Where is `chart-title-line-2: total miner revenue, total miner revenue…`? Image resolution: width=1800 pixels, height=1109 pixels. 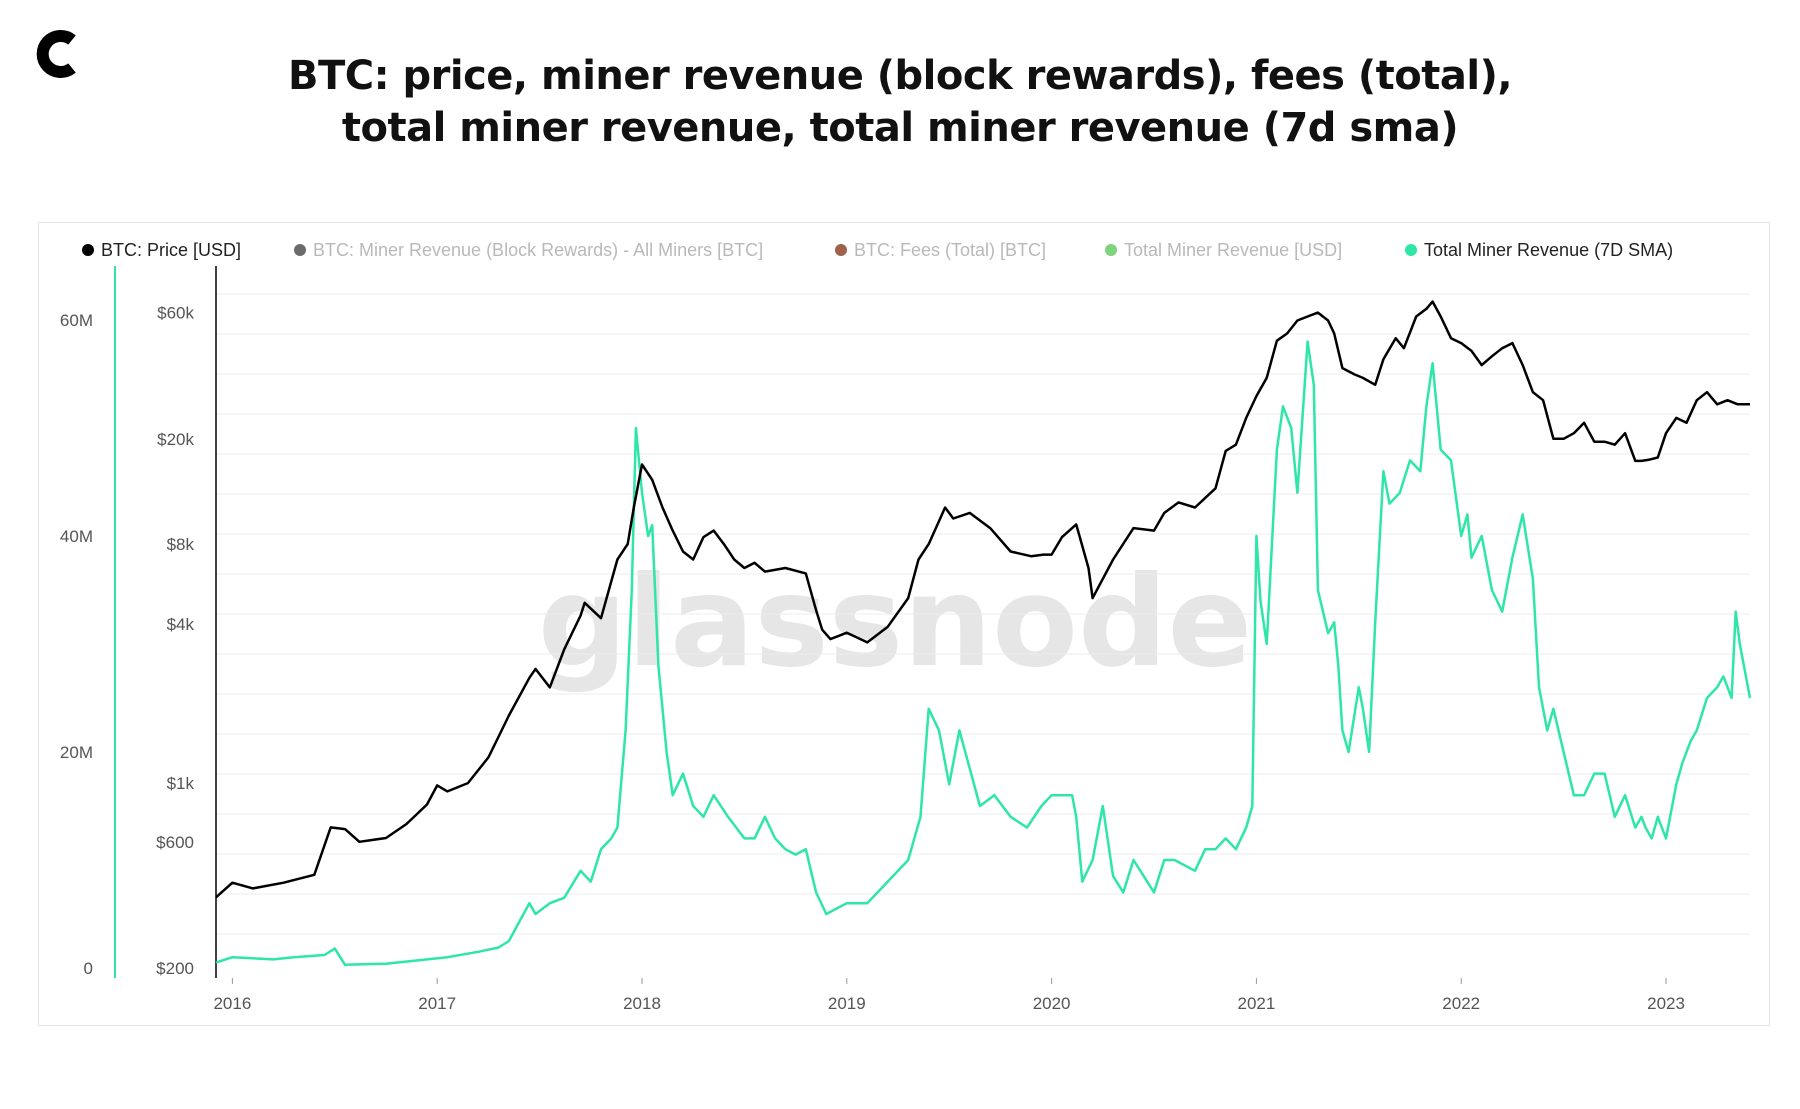
chart-title-line-2: total miner revenue, total miner revenue… is located at coordinates (900, 128).